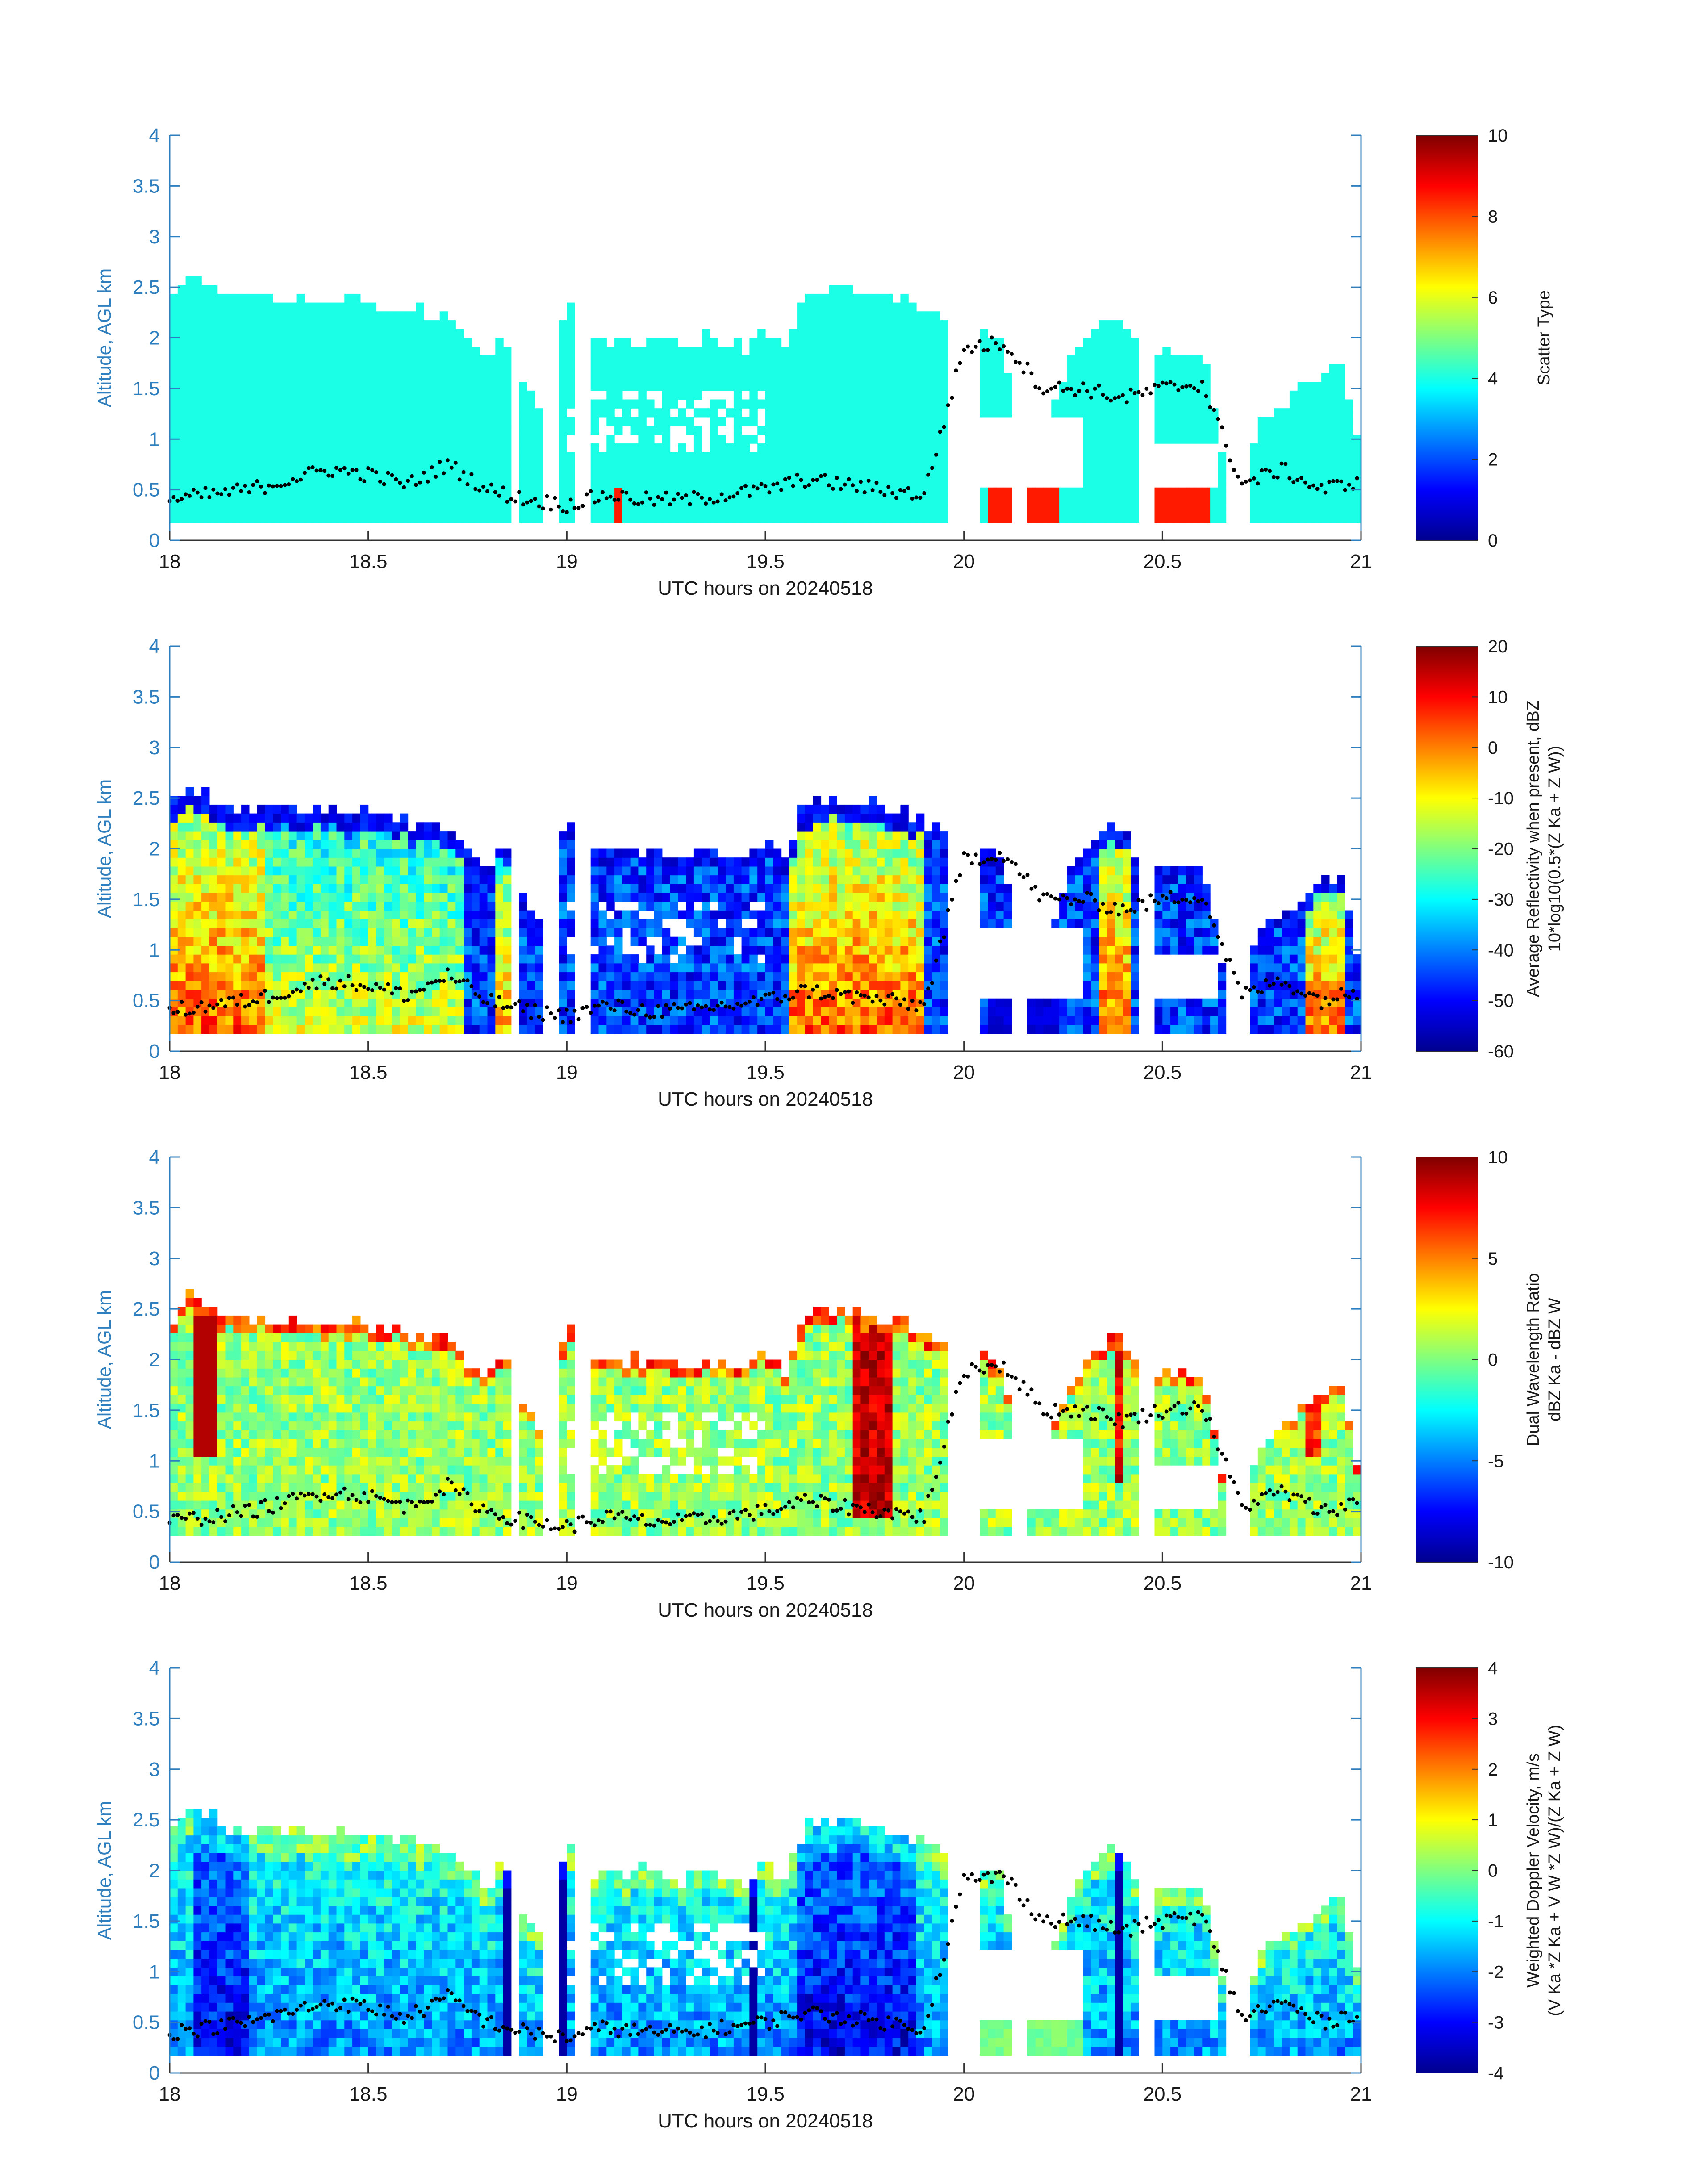 The image size is (1708, 2177). I want to click on heatmap-cells, so click(765, 399).